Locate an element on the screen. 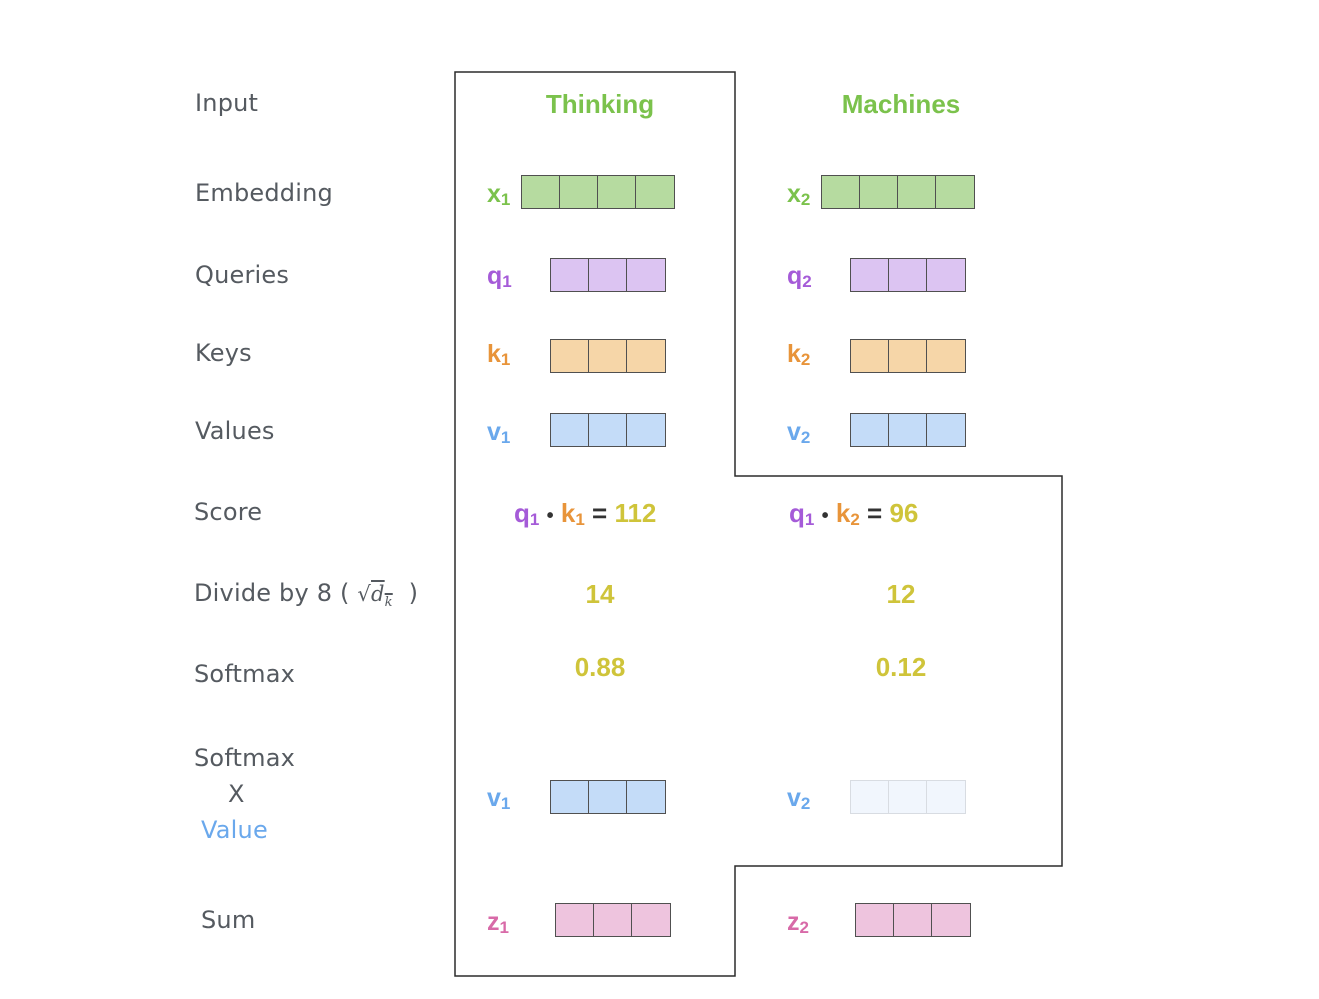  label-v1-weighted: v1 is located at coordinates (499, 798).